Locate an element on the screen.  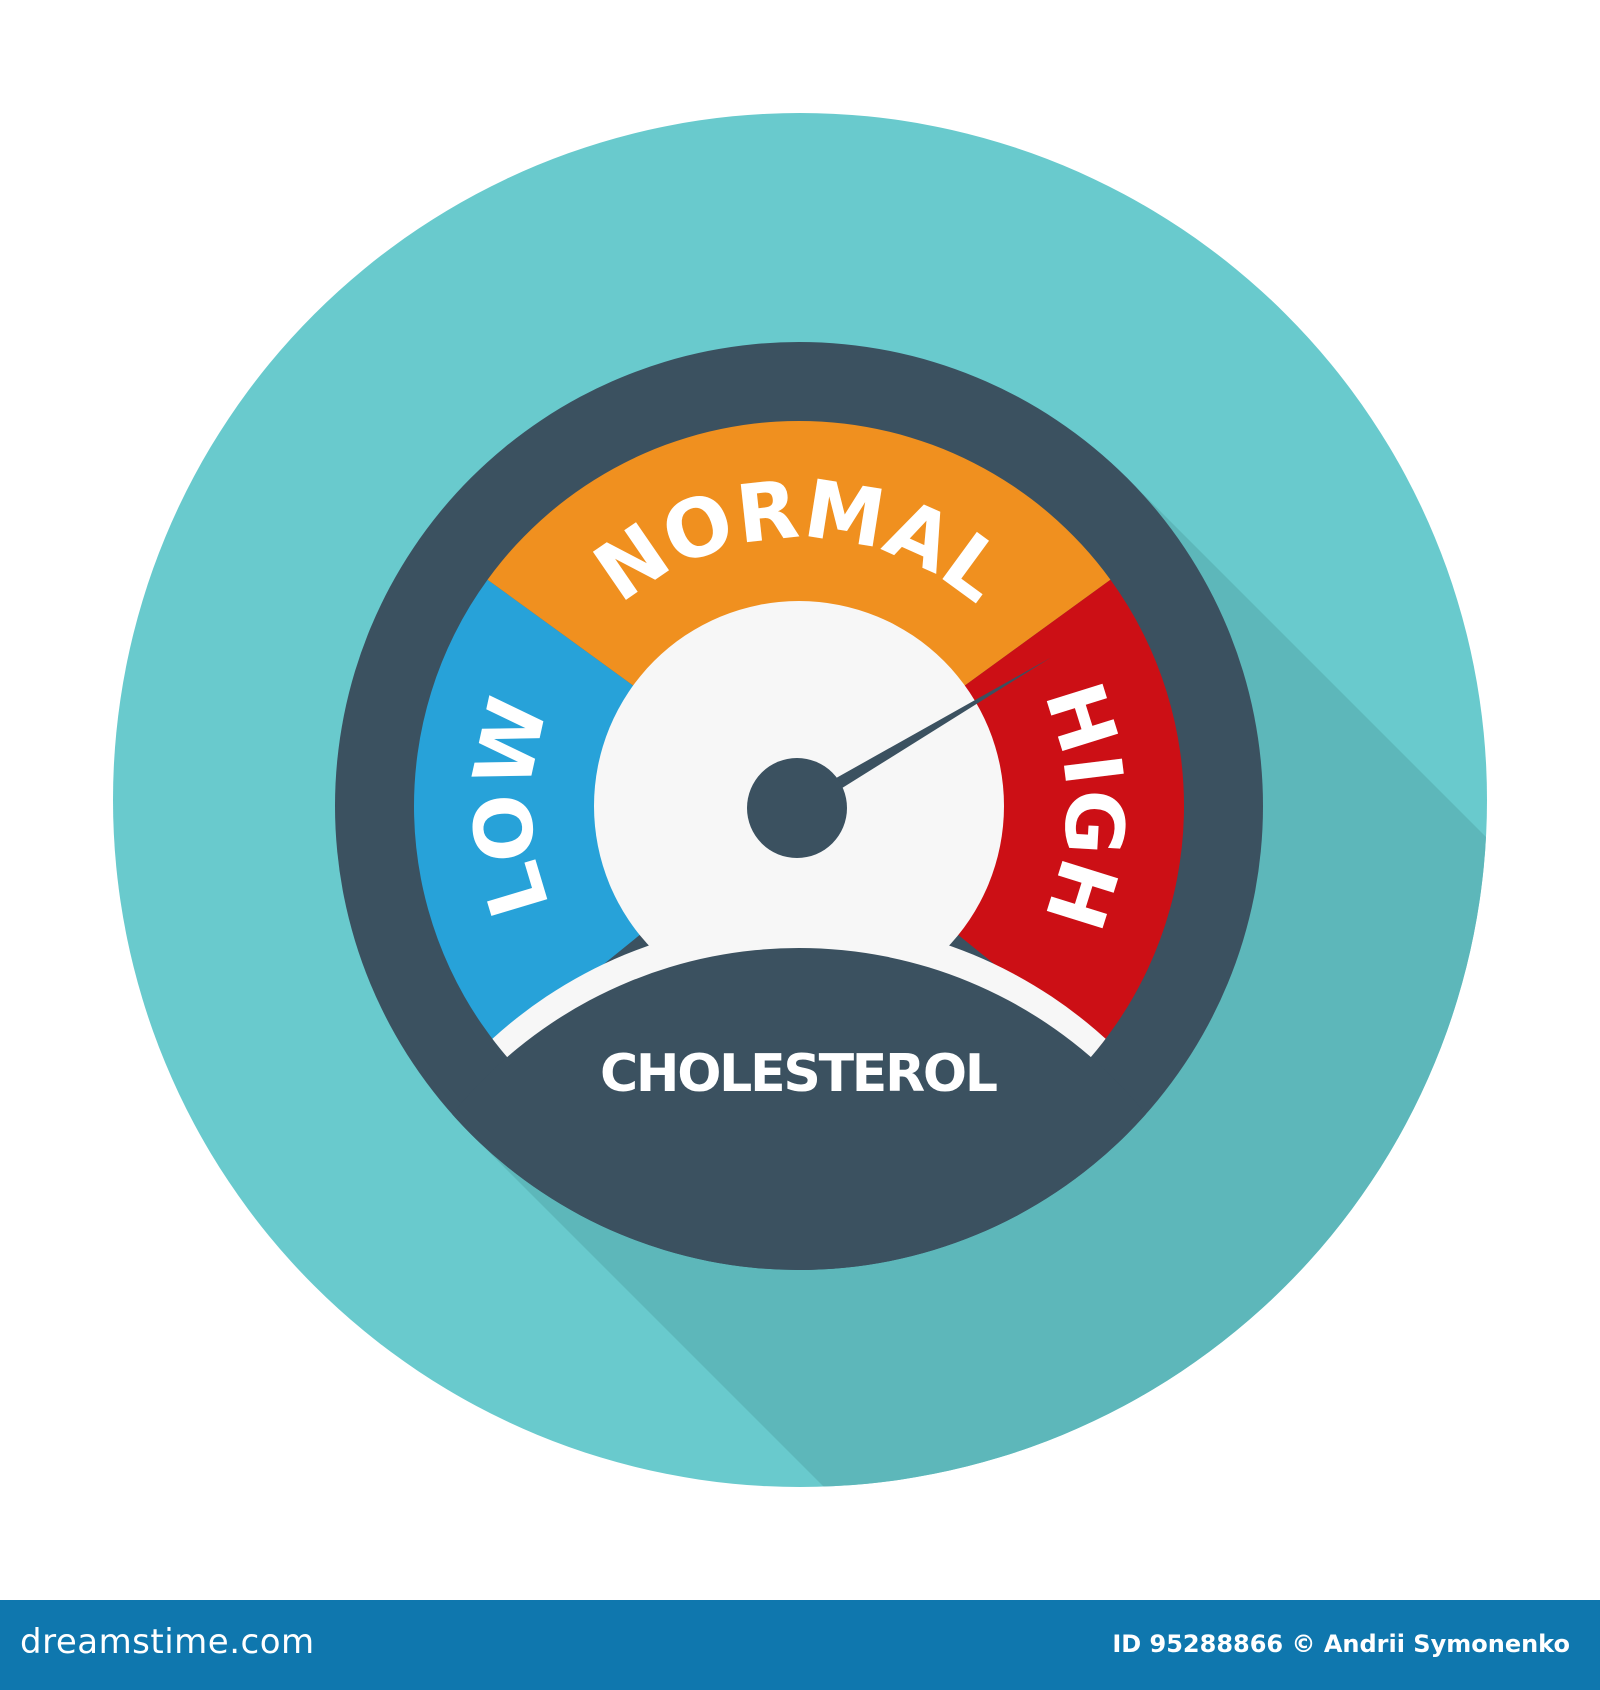
brand-logo: dreamstime.com is located at coordinates (167, 1642).